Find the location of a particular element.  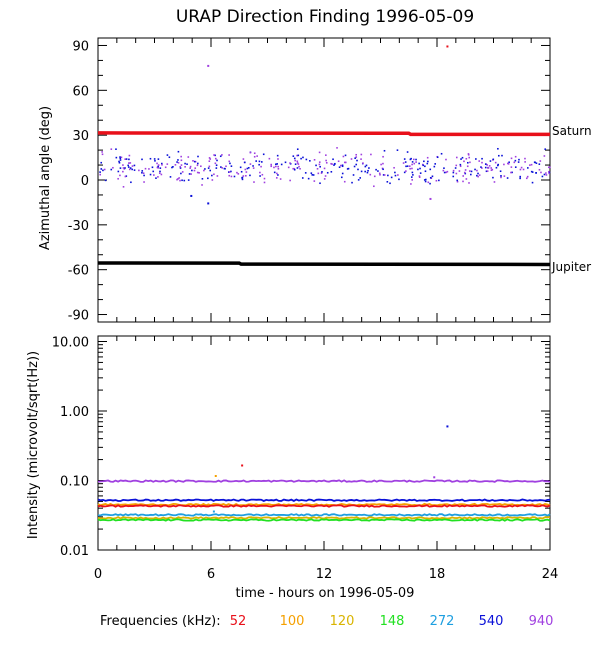

frequencies-label: Frequencies (kHz): is located at coordinates (160, 621).